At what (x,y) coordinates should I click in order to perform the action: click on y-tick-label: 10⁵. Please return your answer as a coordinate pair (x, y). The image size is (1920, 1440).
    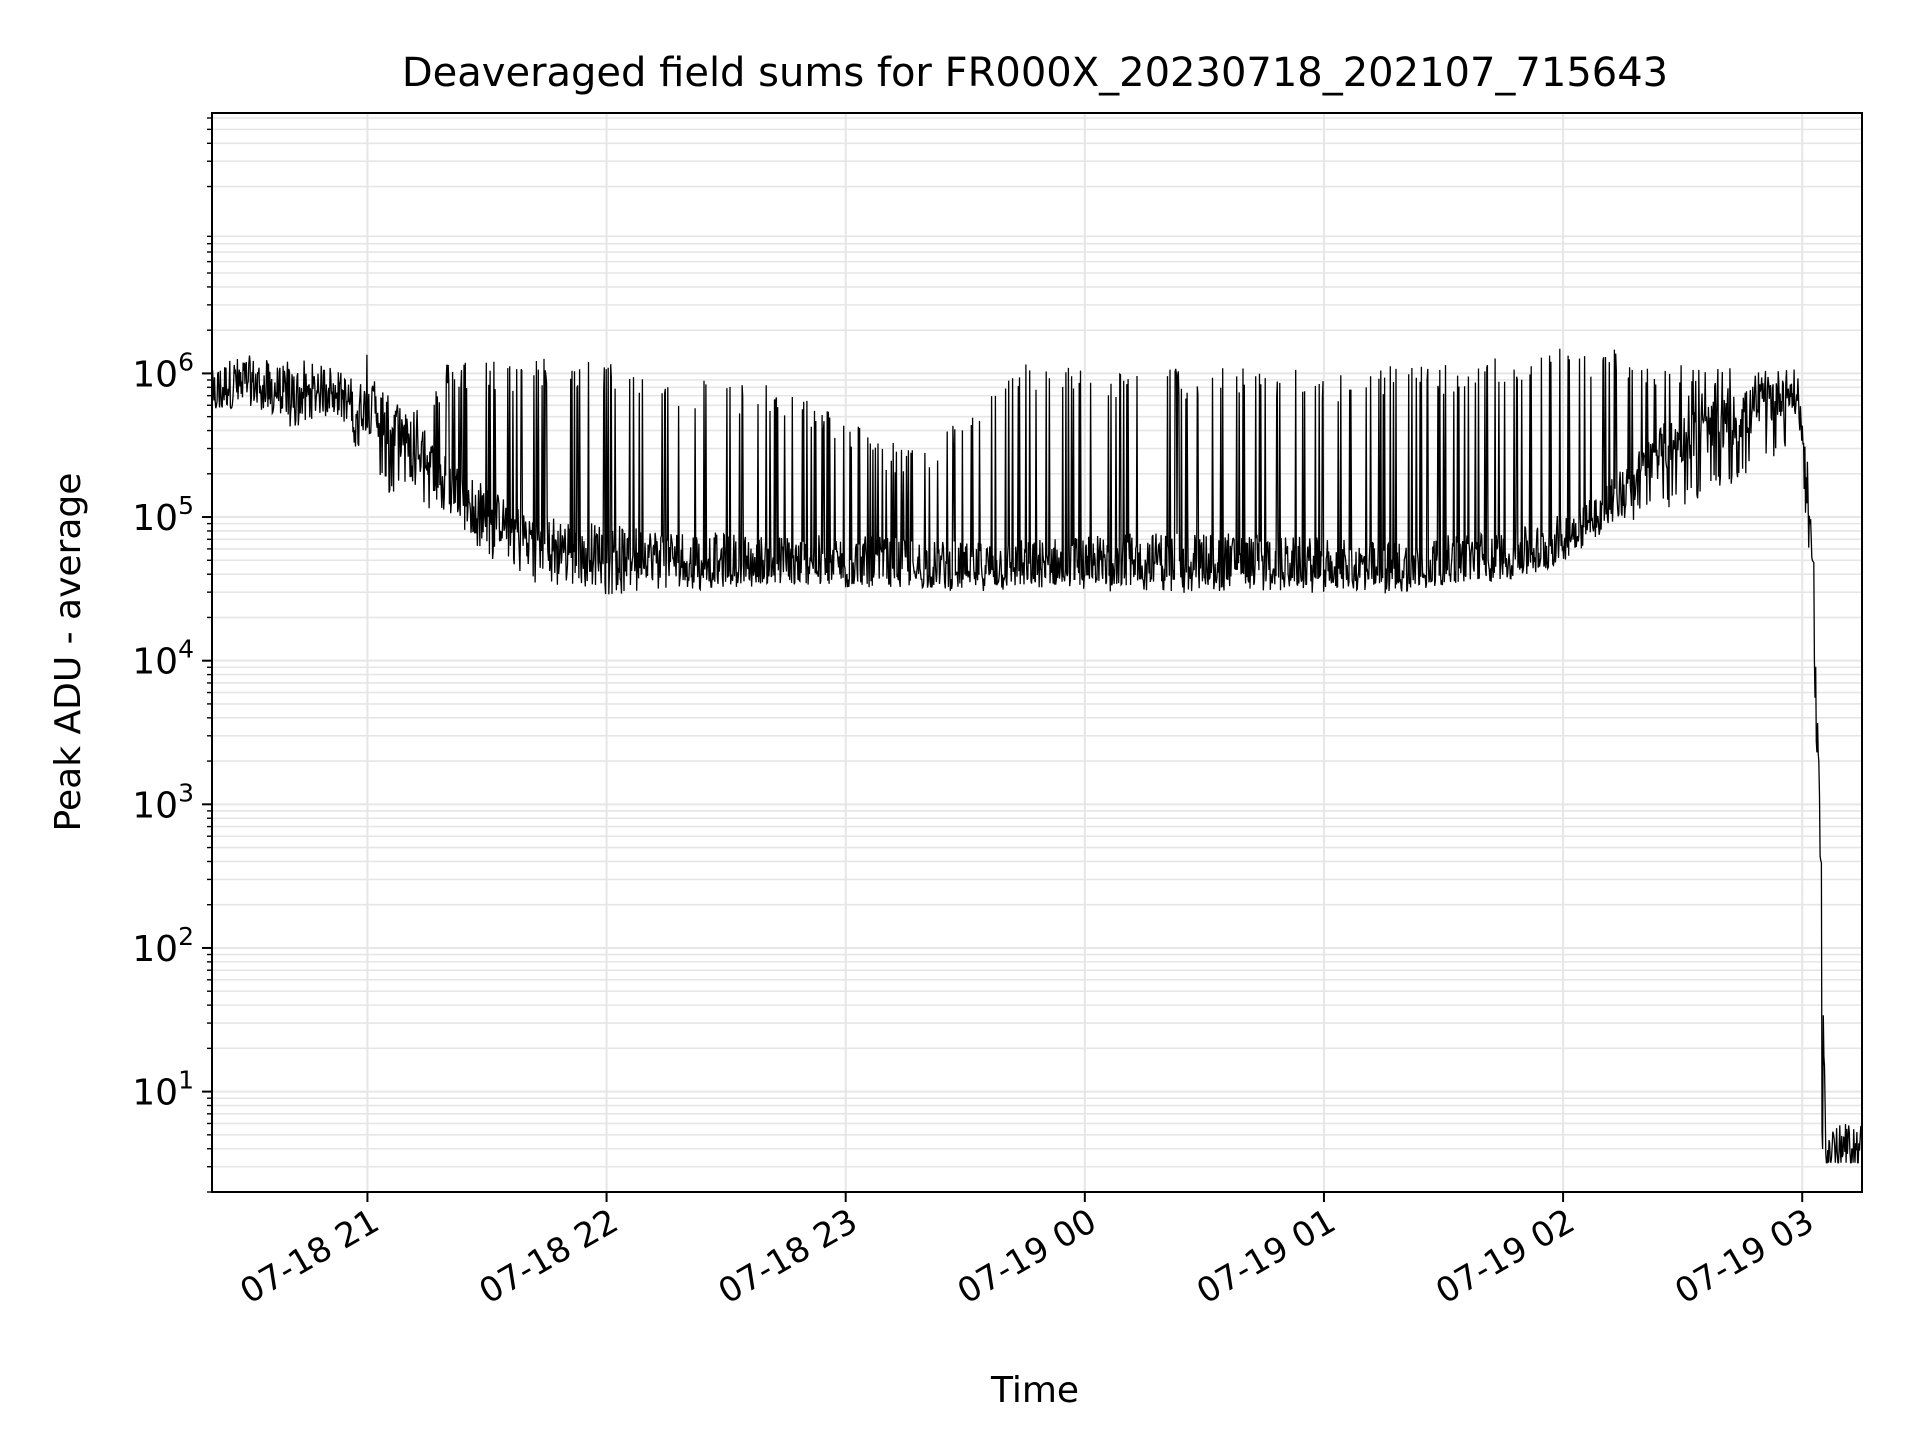
    Looking at the image, I should click on (163, 515).